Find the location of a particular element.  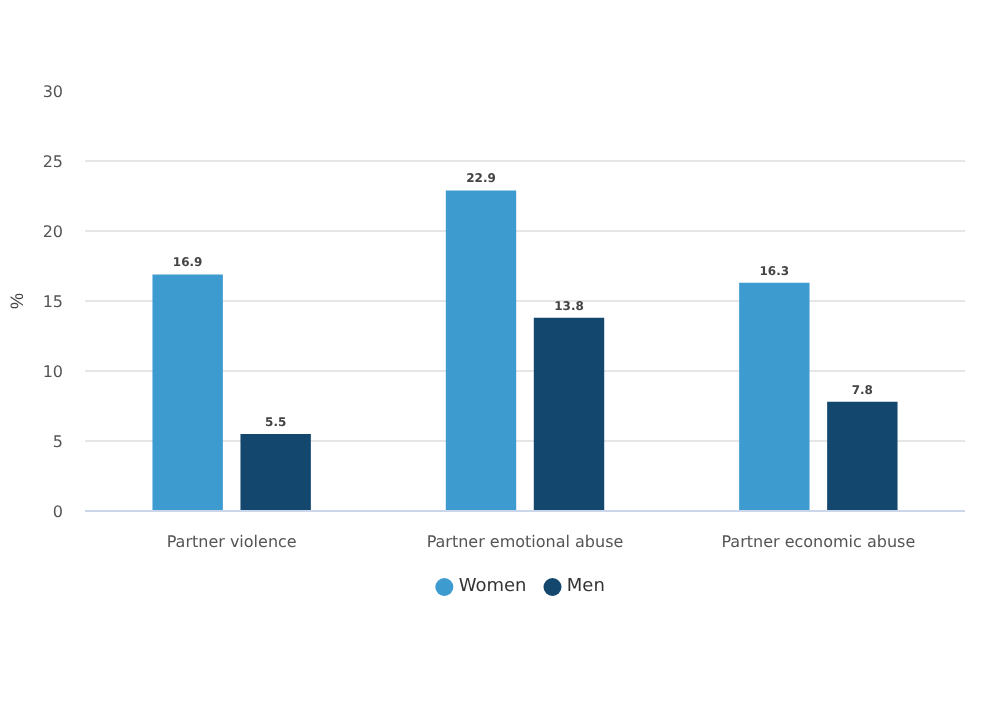

legend-label: Men is located at coordinates (585, 587).